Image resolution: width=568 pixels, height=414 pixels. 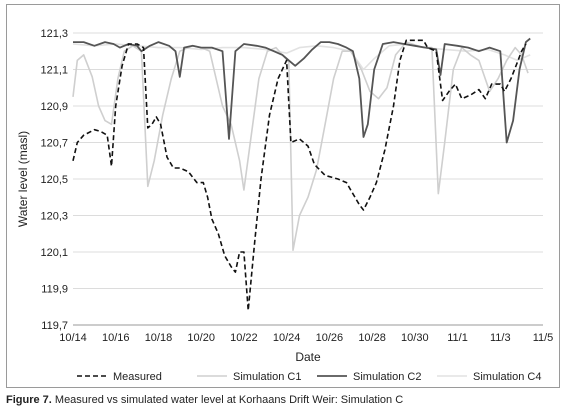 I want to click on y-tick-label: 119,9, so click(x=54, y=290).